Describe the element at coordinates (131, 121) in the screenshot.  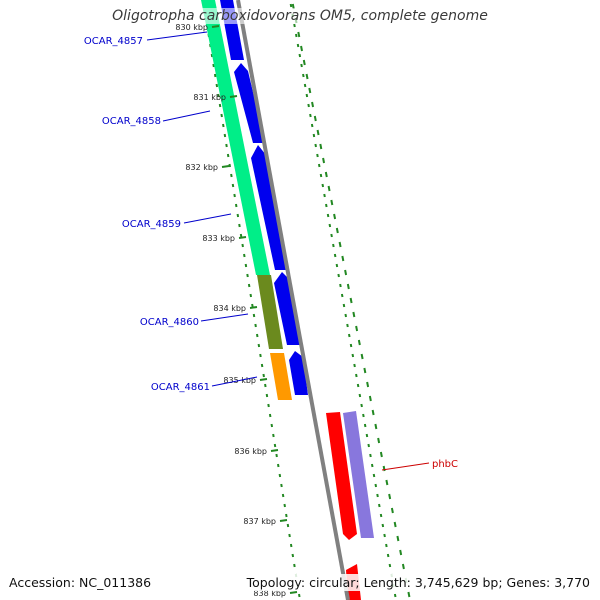
I see `gene-label: OCAR_4858` at that location.